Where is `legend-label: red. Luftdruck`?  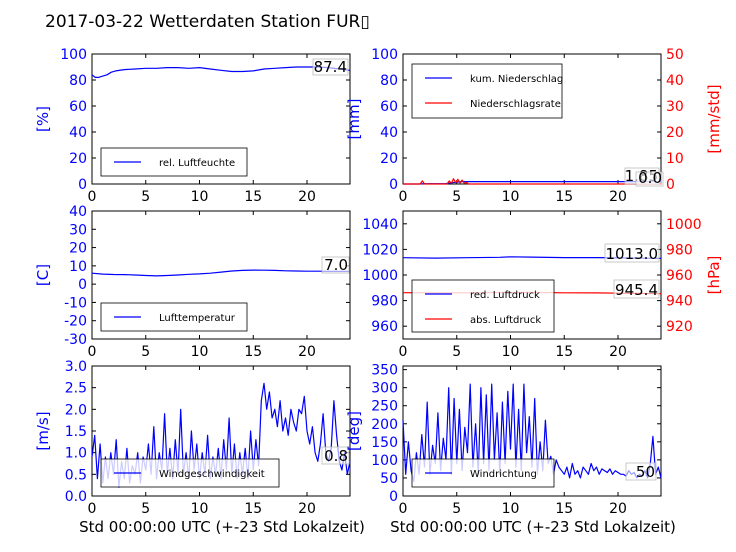 legend-label: red. Luftdruck is located at coordinates (505, 295).